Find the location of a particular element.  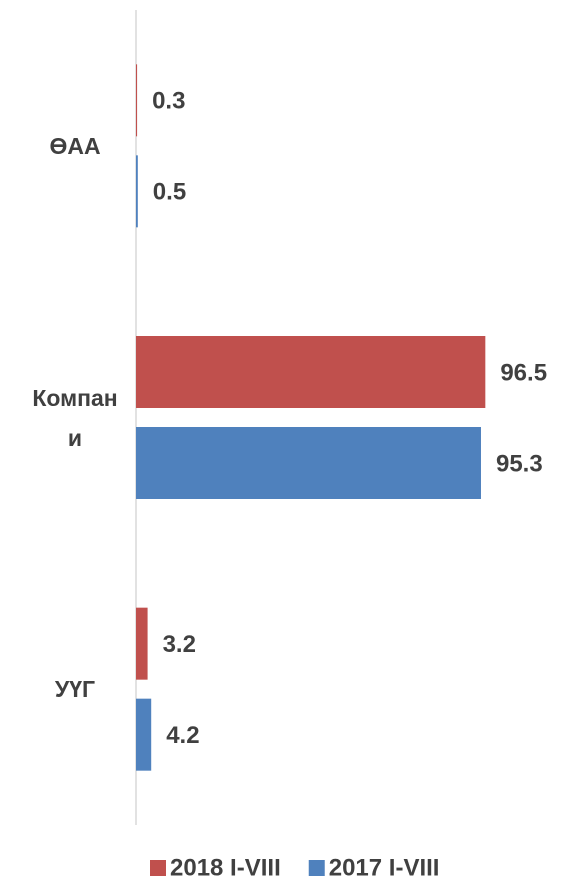

category-label: Компани is located at coordinates (75, 417).